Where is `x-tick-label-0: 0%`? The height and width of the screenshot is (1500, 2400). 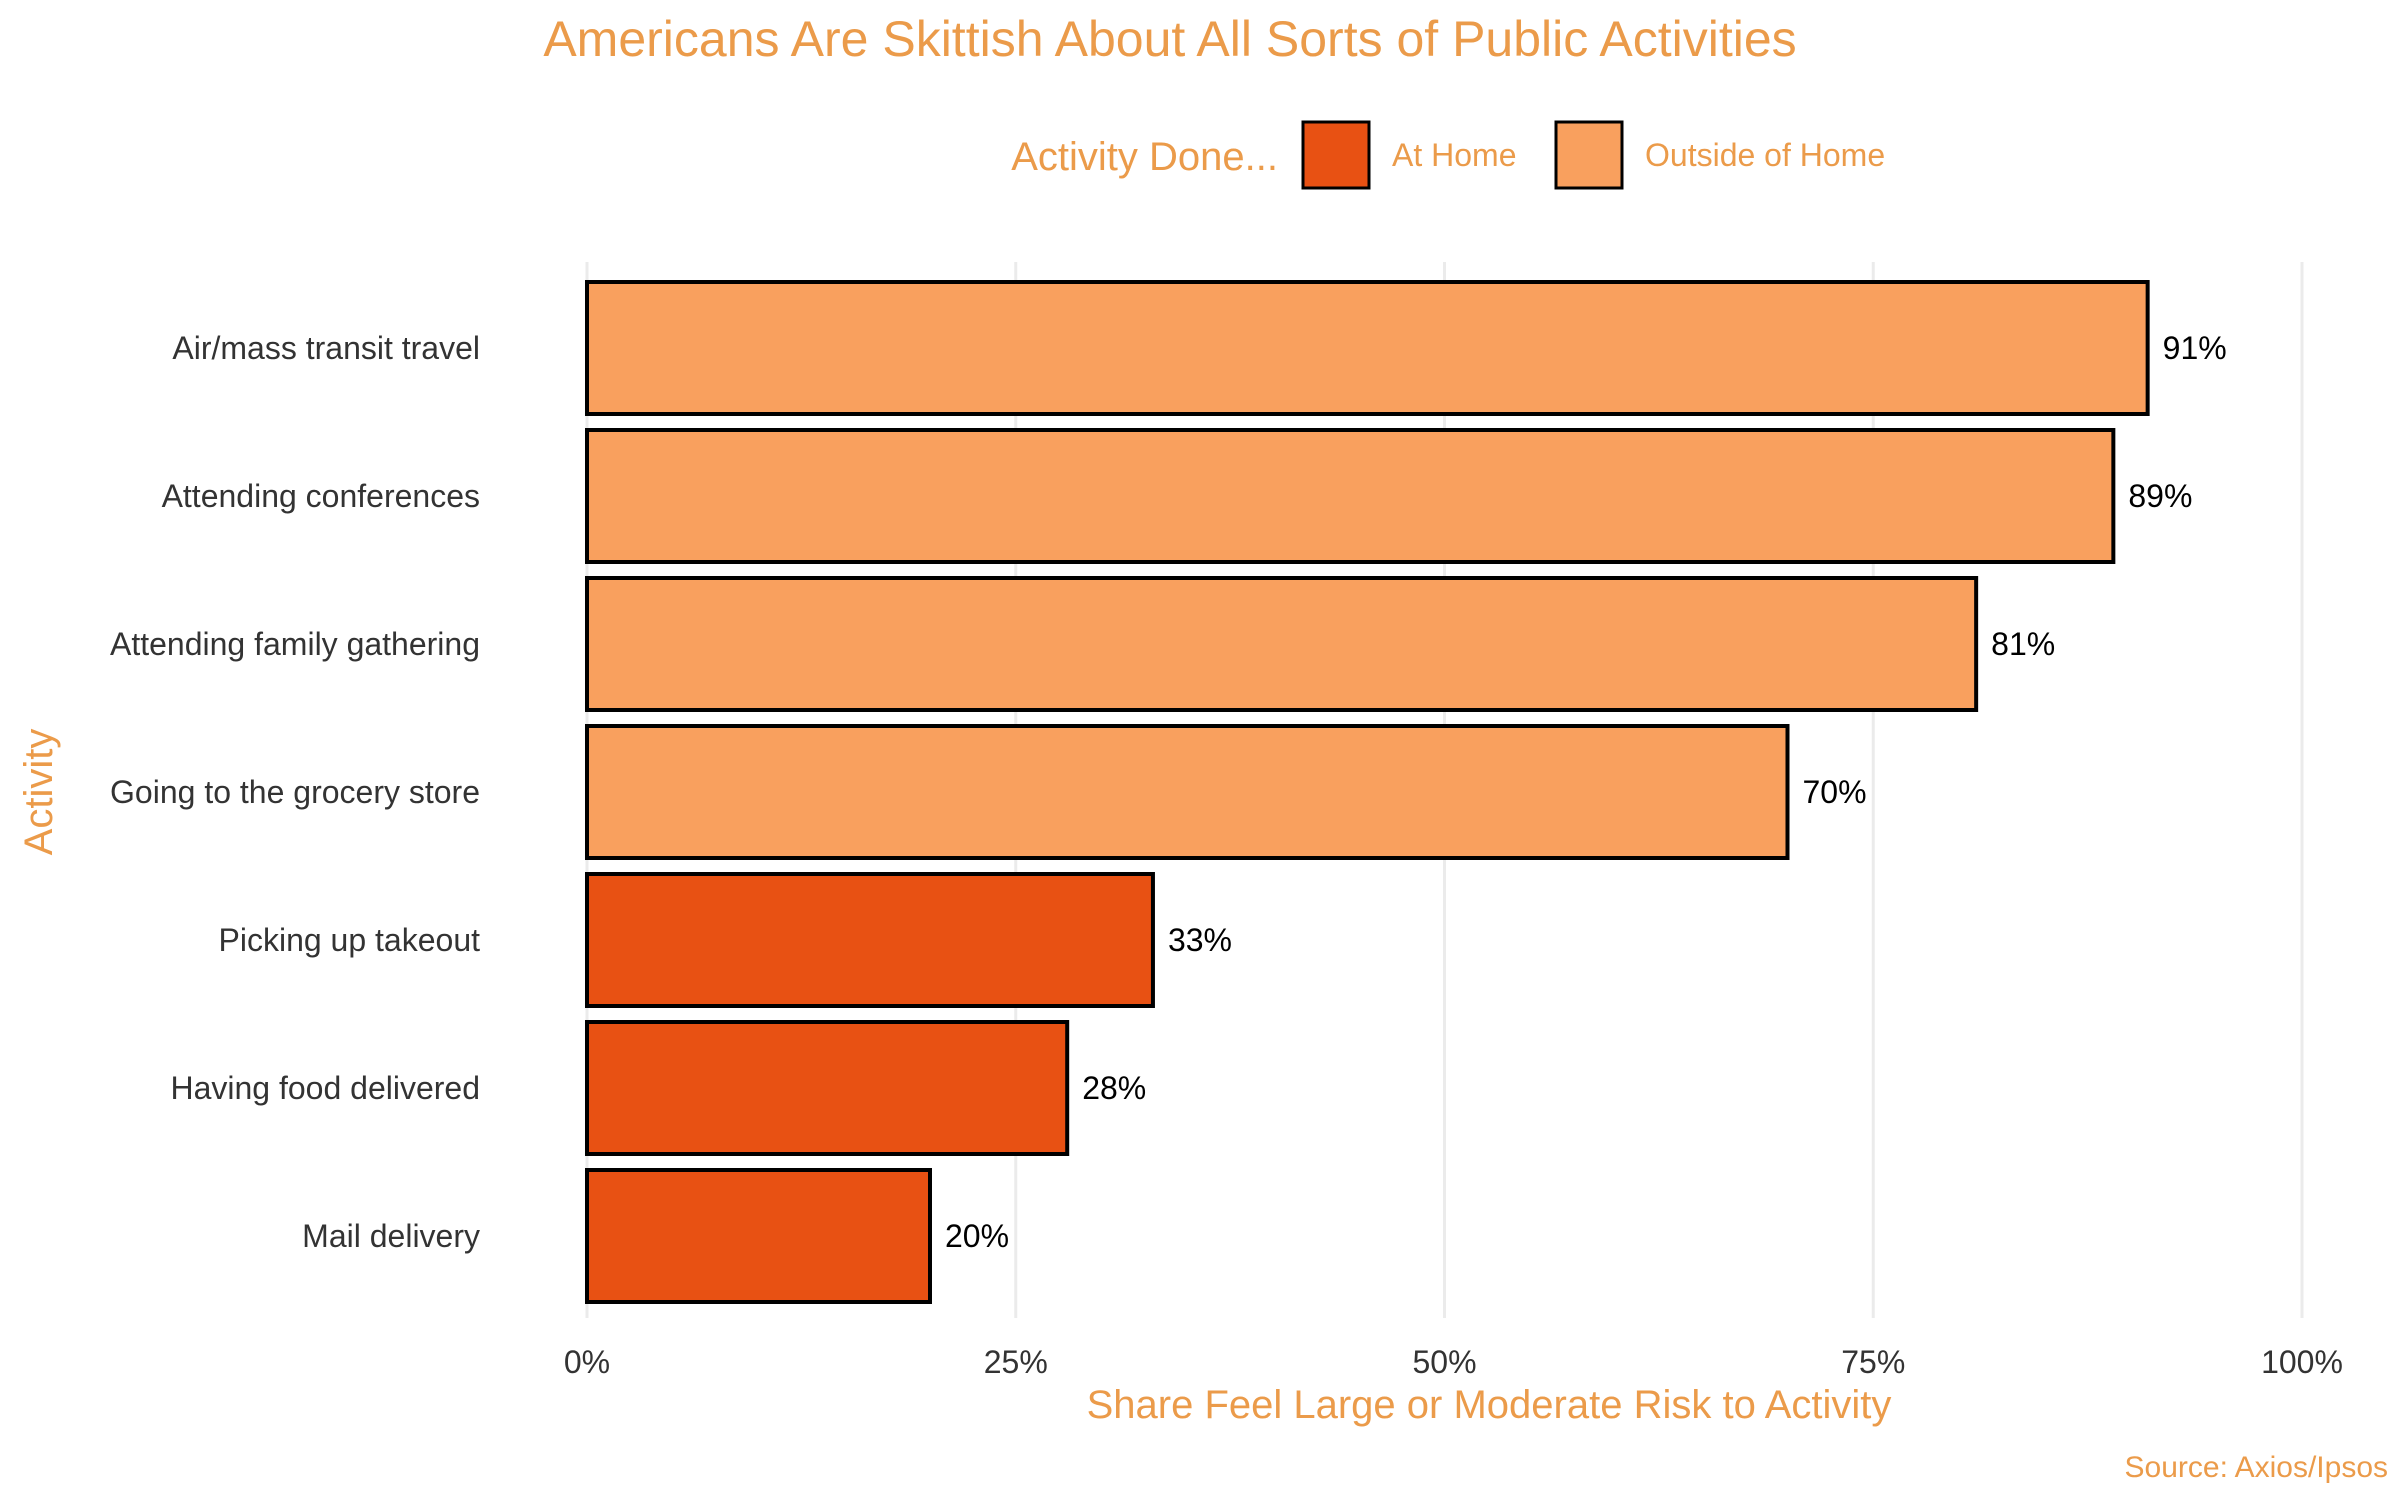 x-tick-label-0: 0% is located at coordinates (587, 1362).